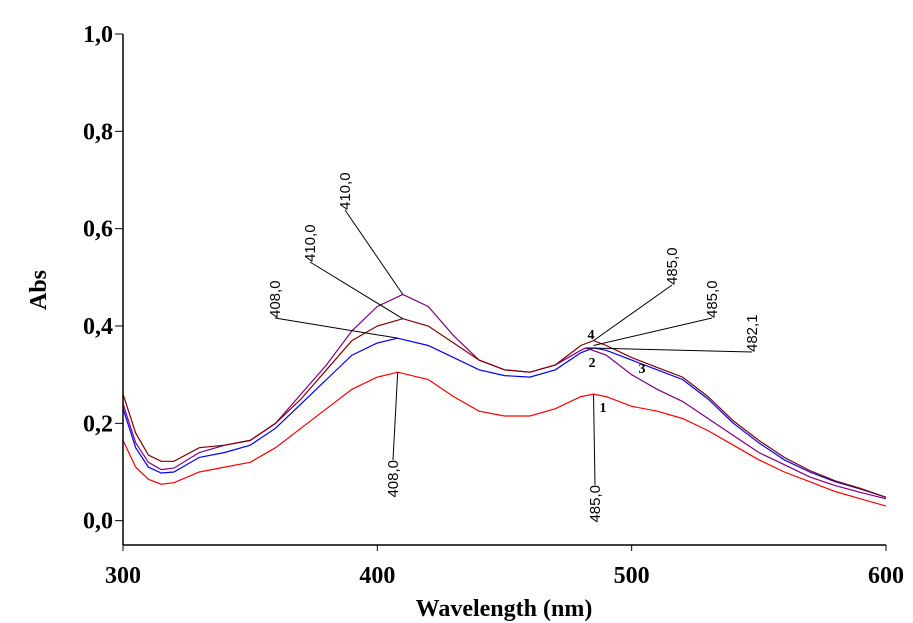 Image resolution: width=913 pixels, height=623 pixels. I want to click on curve-number-label: 1, so click(603, 408).